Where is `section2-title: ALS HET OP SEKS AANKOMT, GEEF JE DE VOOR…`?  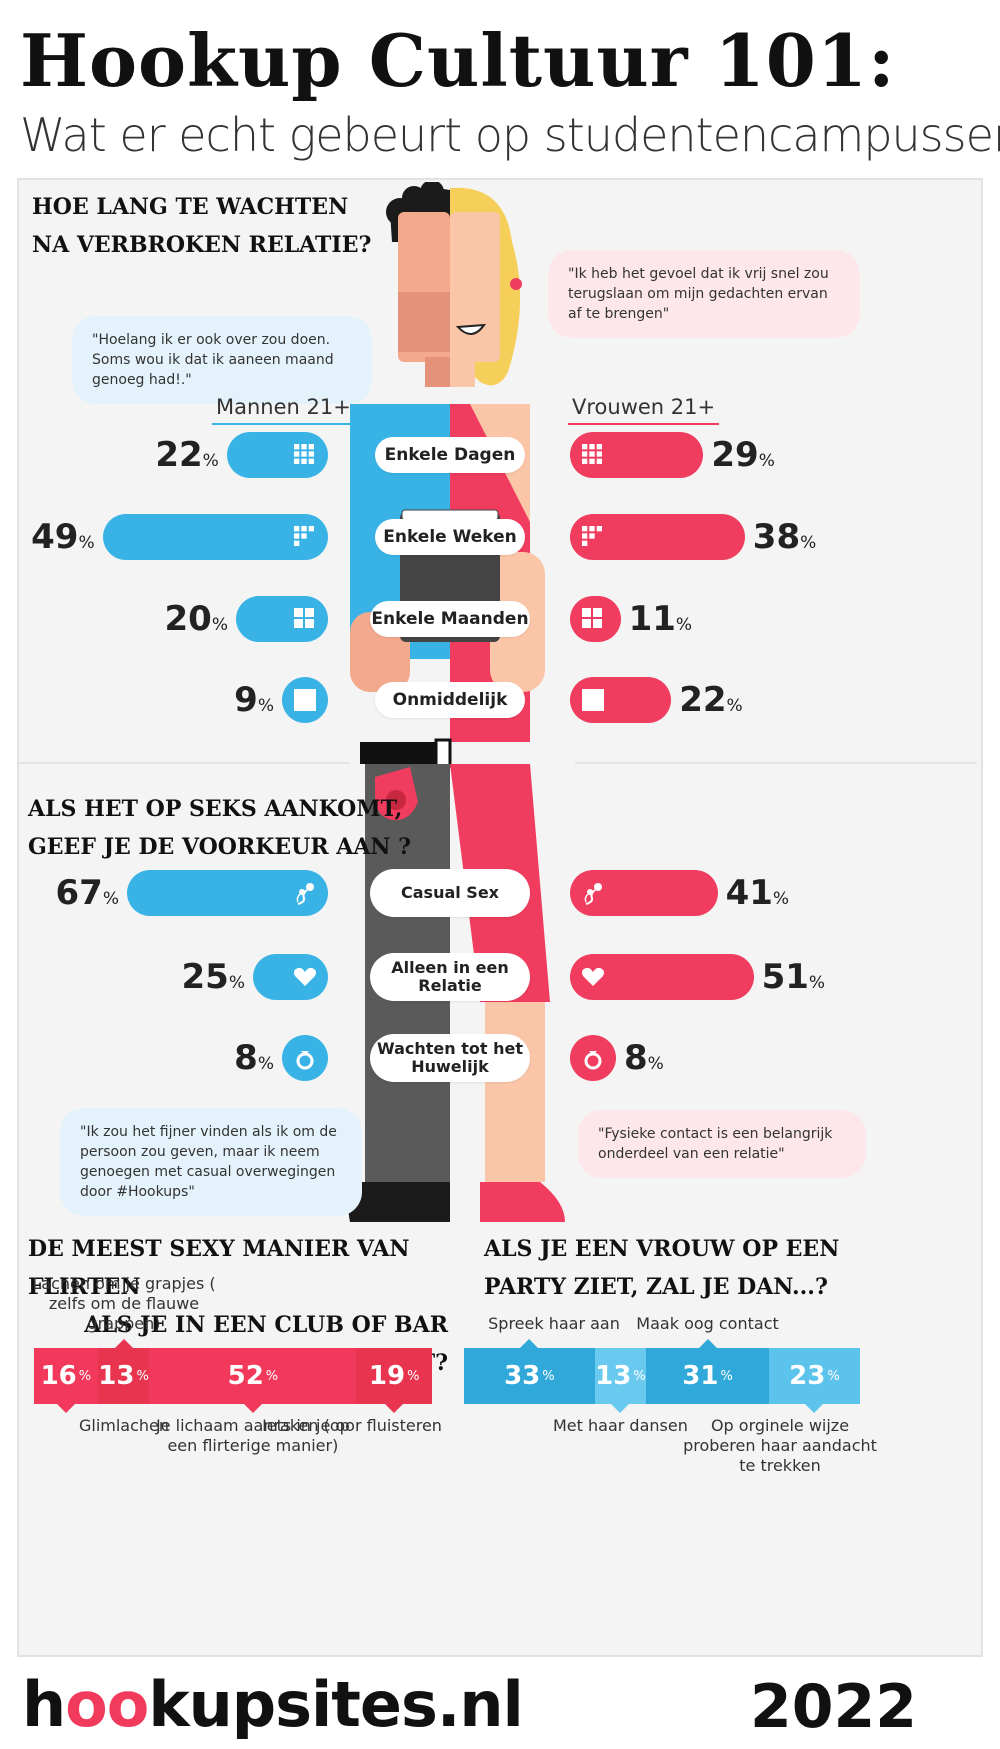 section2-title: ALS HET OP SEKS AANKOMT, GEEF JE DE VOOR… is located at coordinates (219, 828).